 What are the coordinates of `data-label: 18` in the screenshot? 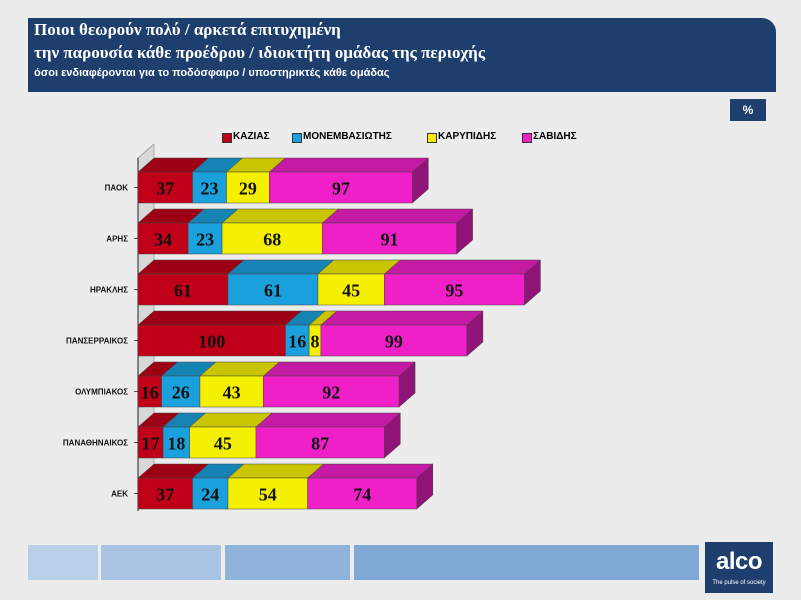 It's located at (176, 444).